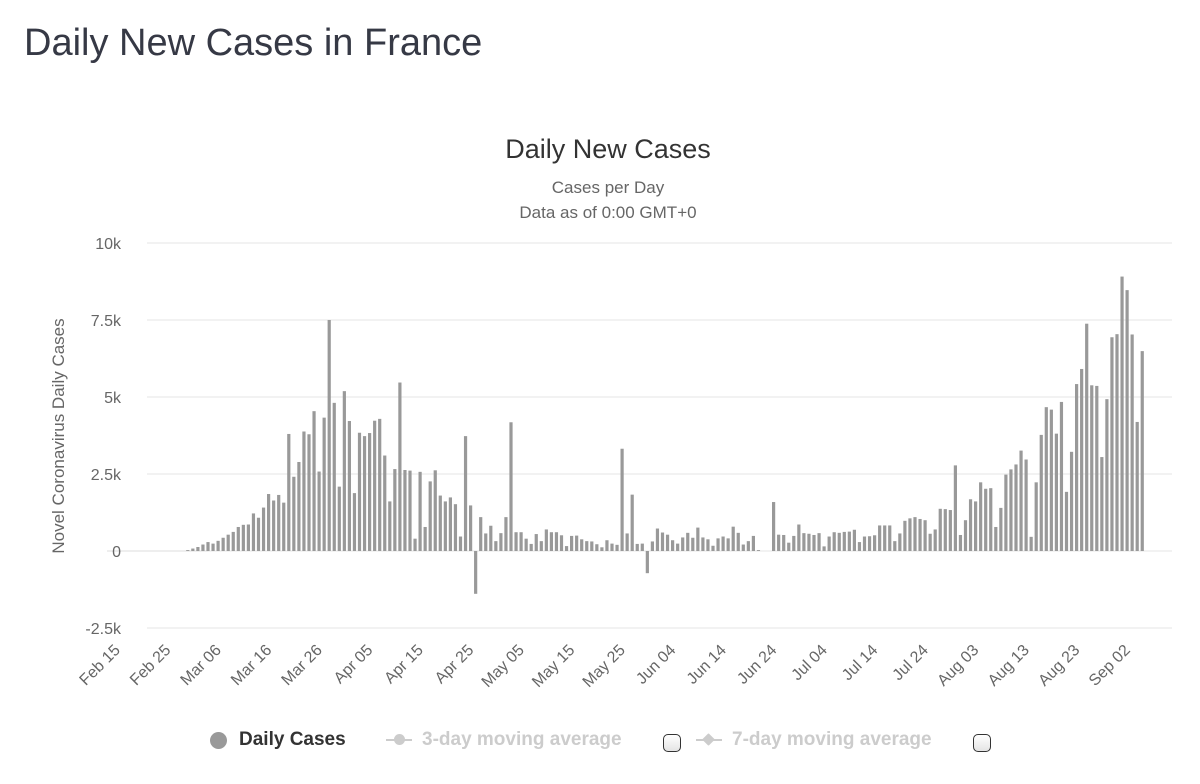  I want to click on legend-item-7-day-average: 7-day moving average, so click(814, 740).